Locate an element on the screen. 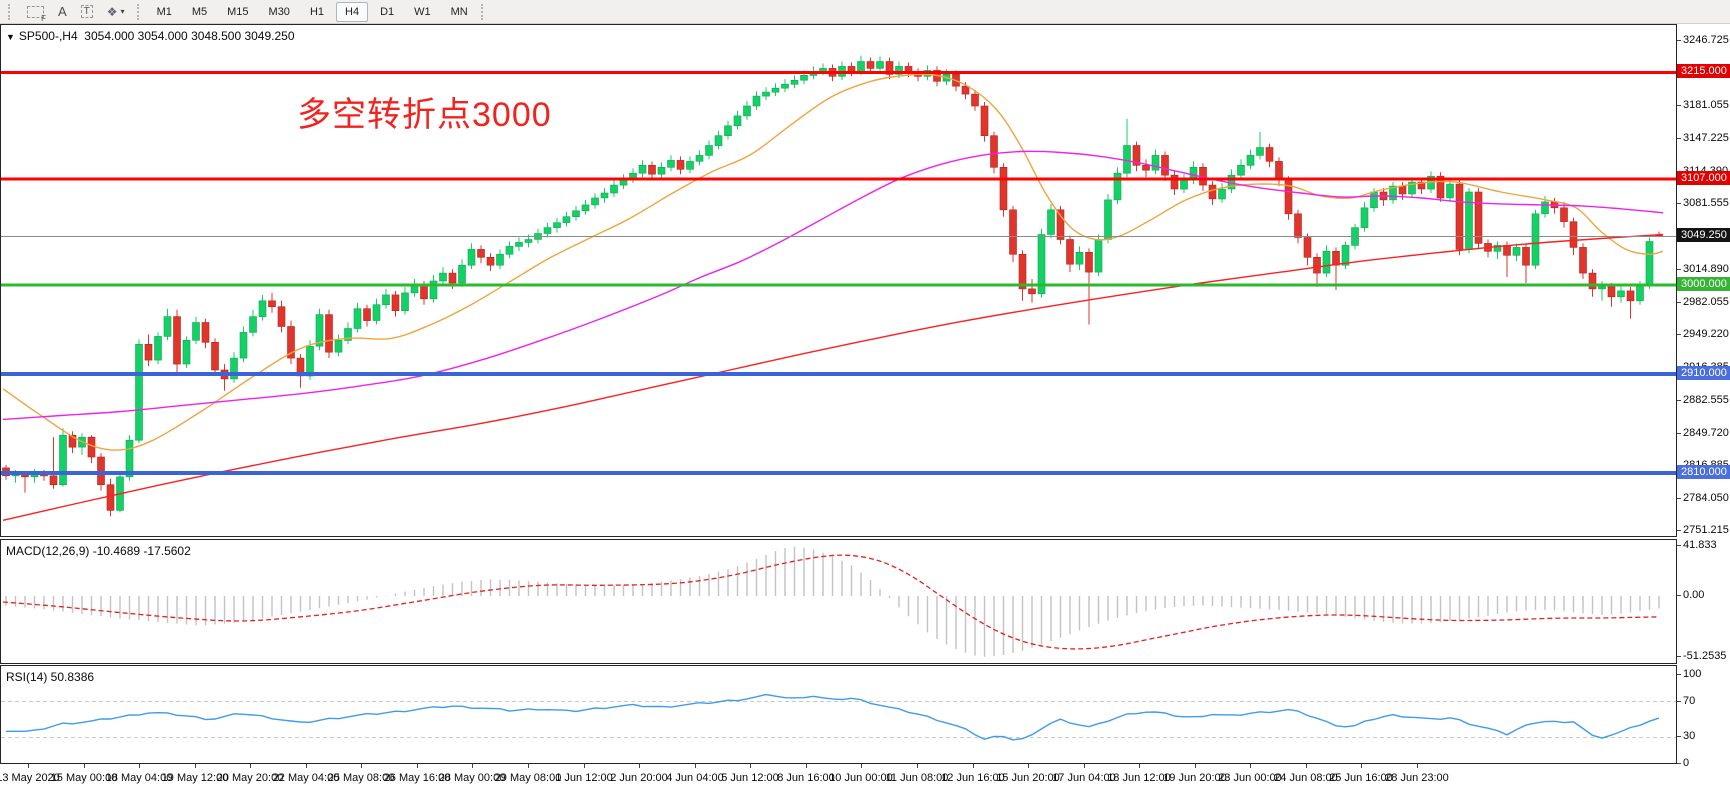  timeframe-button-m5: M5 is located at coordinates (199, 11).